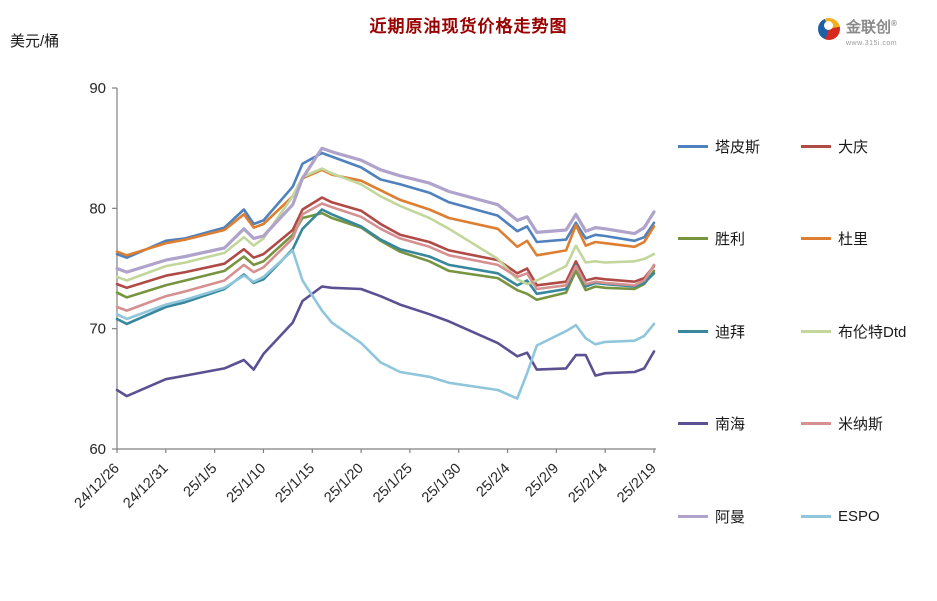 The width and height of the screenshot is (937, 601). Describe the element at coordinates (296, 484) in the screenshot. I see `x-tick-label: 25/1/15` at that location.